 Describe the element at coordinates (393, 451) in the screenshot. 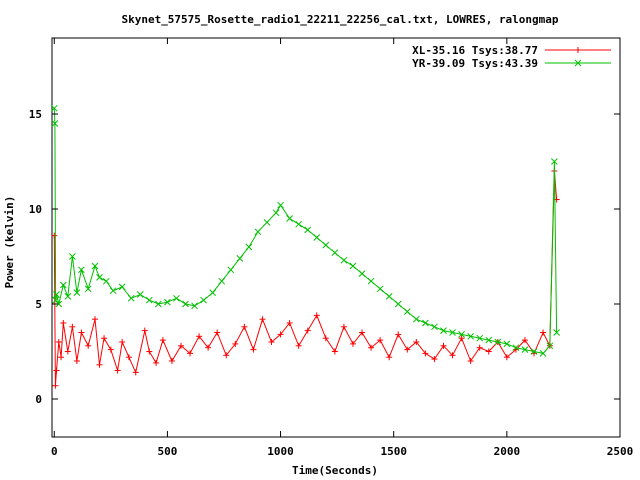

I see `x-tick-label: 1500` at that location.